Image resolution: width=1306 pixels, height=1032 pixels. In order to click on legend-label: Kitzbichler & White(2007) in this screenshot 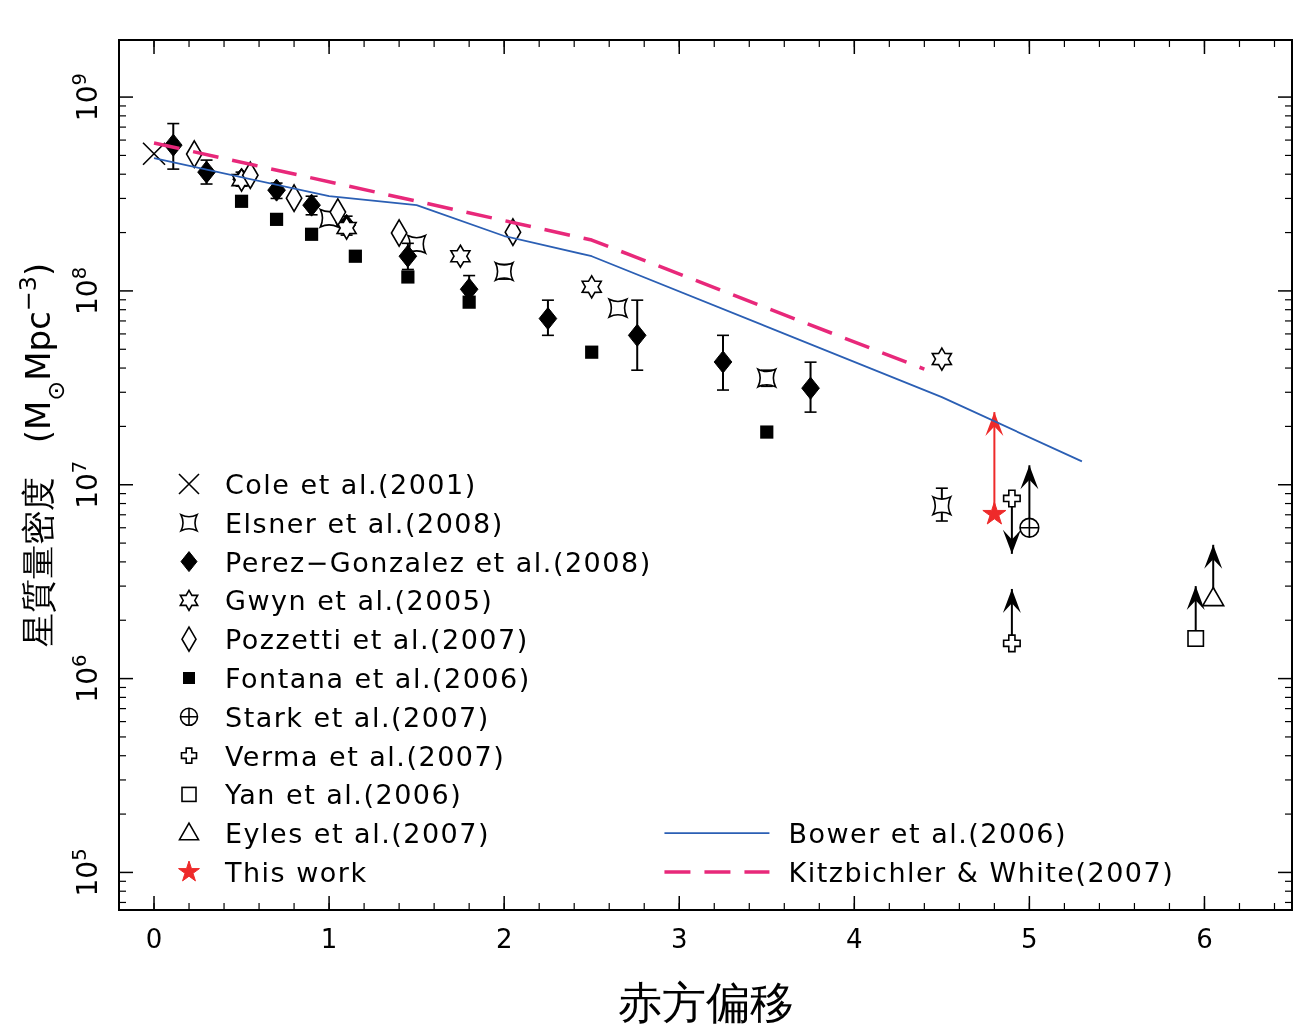, I will do `click(981, 872)`.